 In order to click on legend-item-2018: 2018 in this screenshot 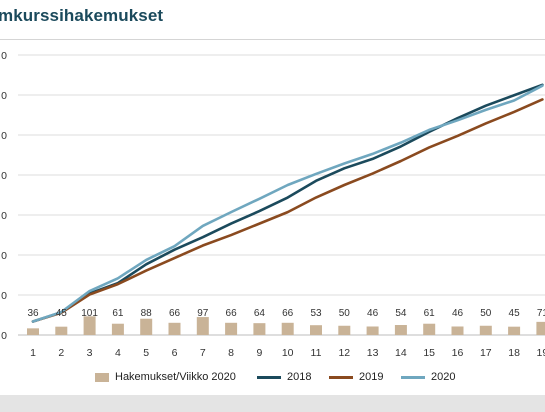, I will do `click(284, 377)`.